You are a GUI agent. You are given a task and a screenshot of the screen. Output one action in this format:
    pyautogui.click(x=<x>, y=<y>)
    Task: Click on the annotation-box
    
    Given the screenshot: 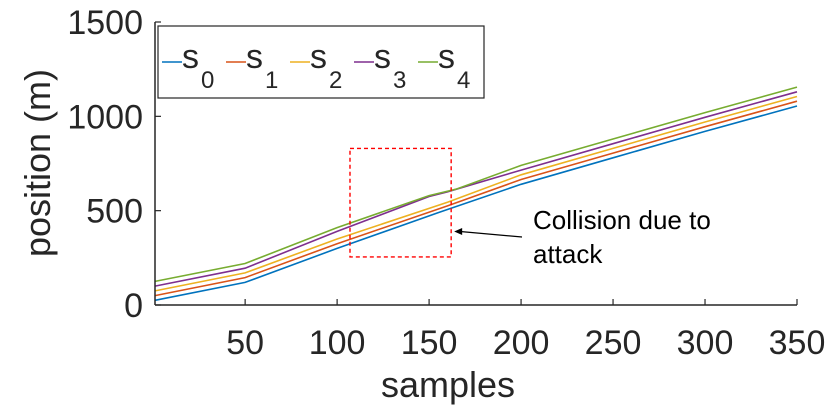 What is the action you would take?
    pyautogui.click(x=400, y=202)
    